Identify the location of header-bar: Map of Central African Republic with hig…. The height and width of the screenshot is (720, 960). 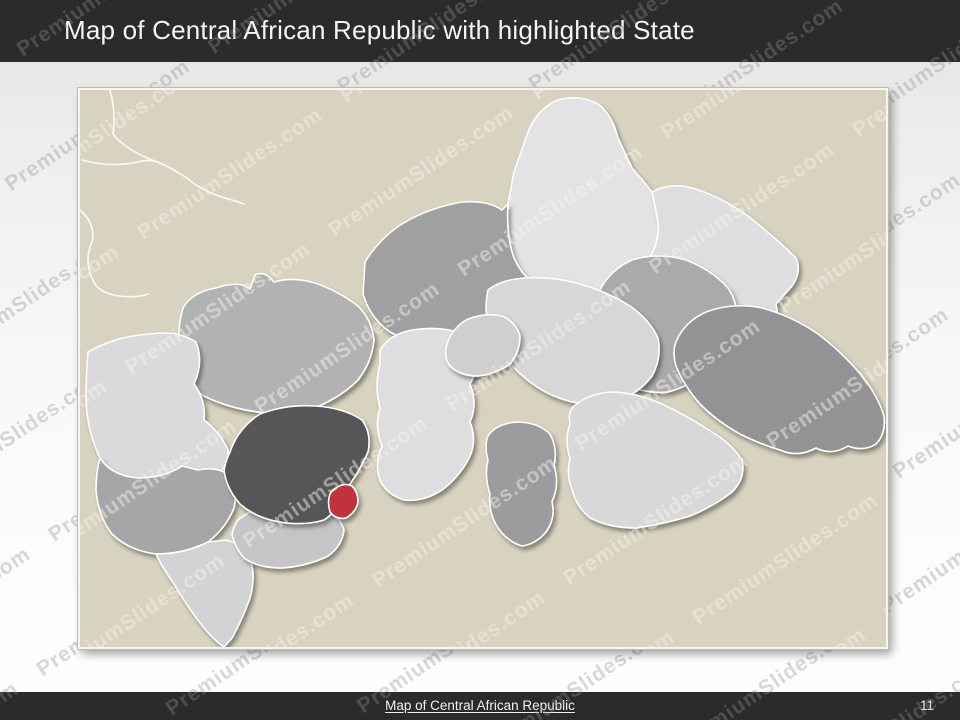
(480, 31).